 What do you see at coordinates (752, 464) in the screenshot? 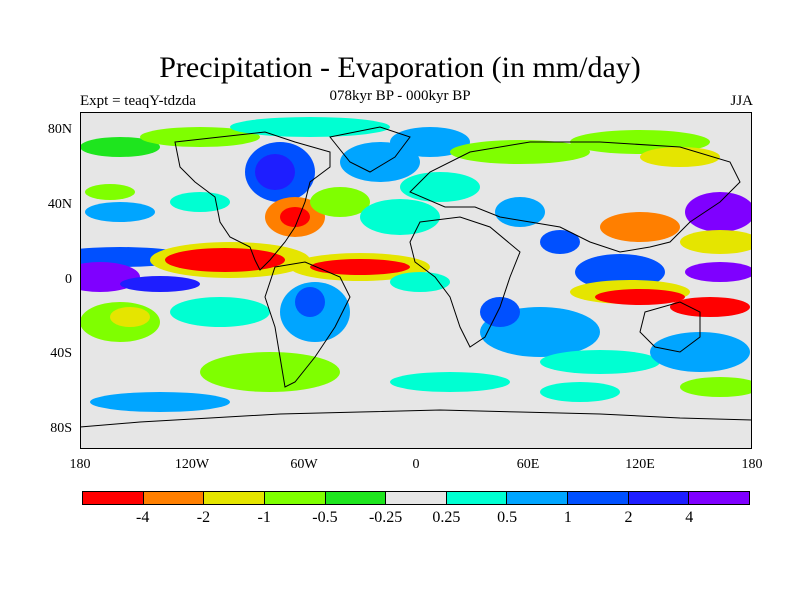
I see `x-tick-180-right: 180` at bounding box center [752, 464].